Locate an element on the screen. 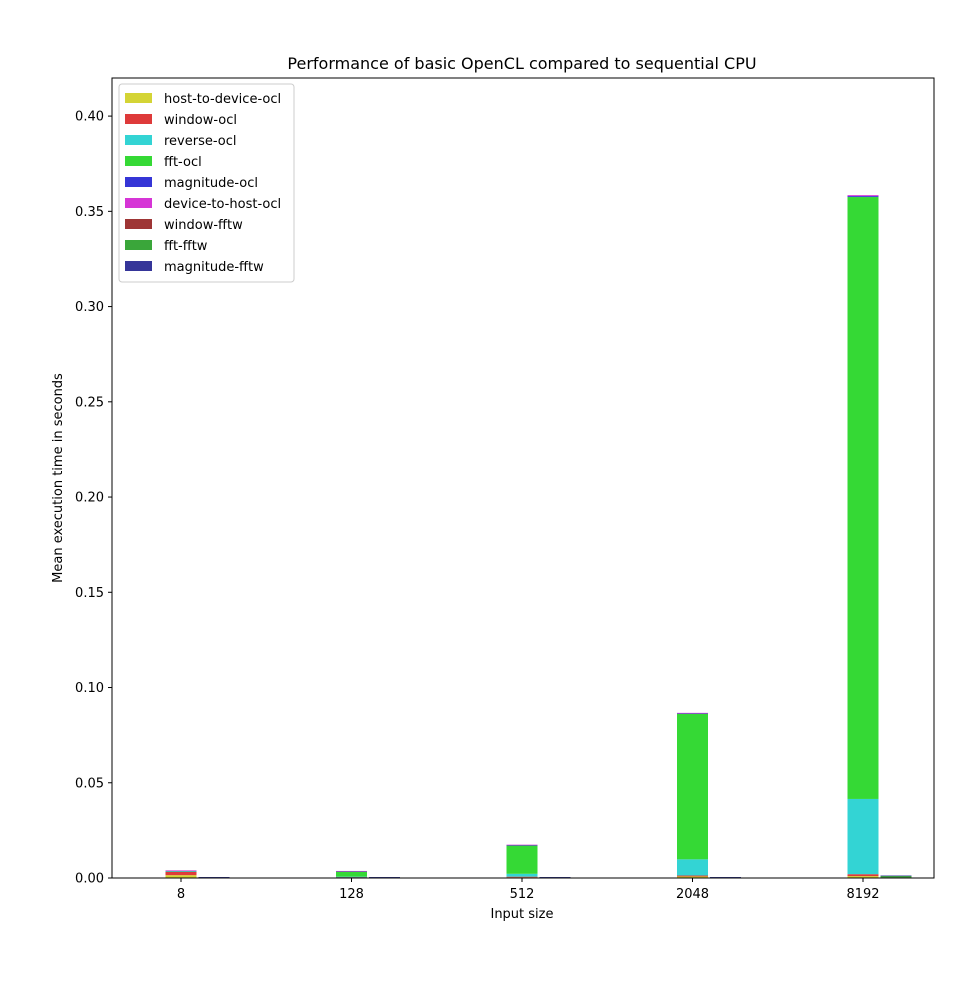 This screenshot has width=956, height=999. bar-window-ocl-2048 is located at coordinates (692, 876).